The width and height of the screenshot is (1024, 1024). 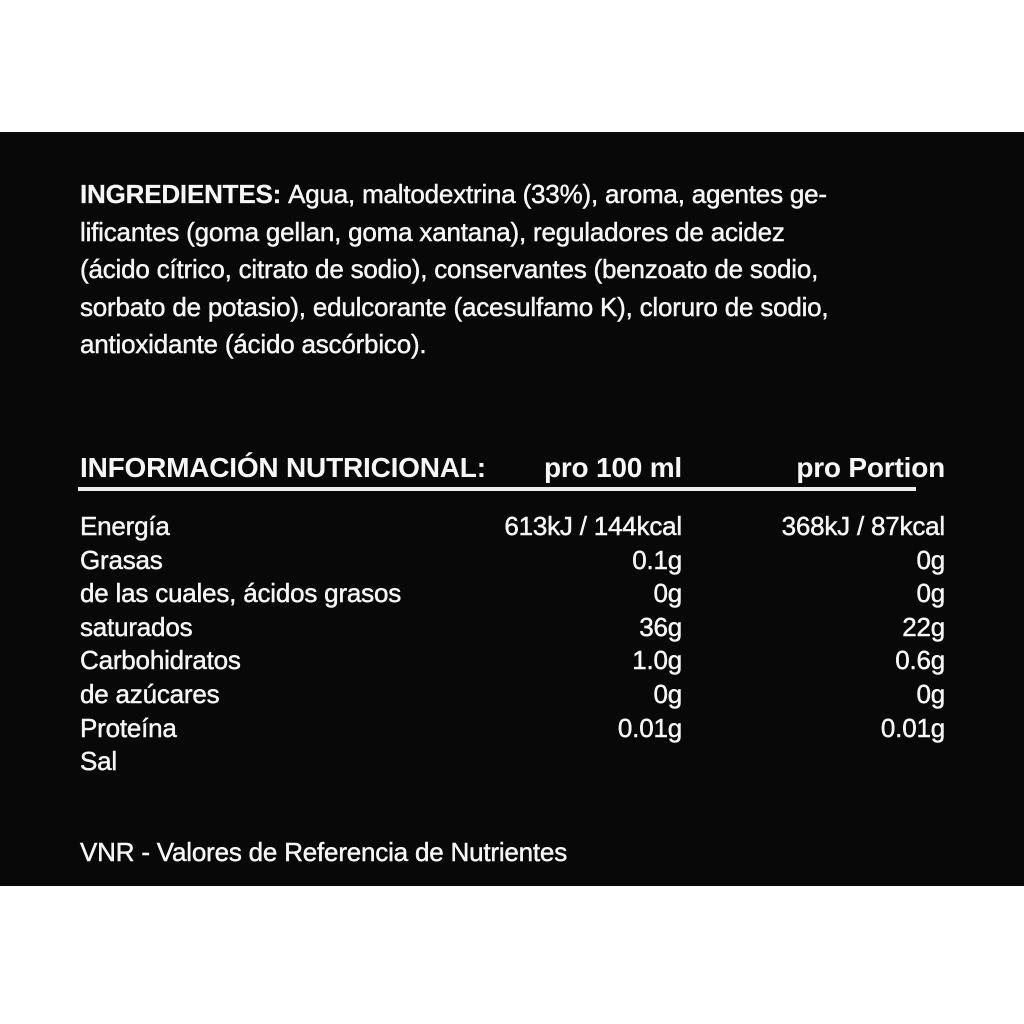 What do you see at coordinates (497, 489) in the screenshot?
I see `header-underline` at bounding box center [497, 489].